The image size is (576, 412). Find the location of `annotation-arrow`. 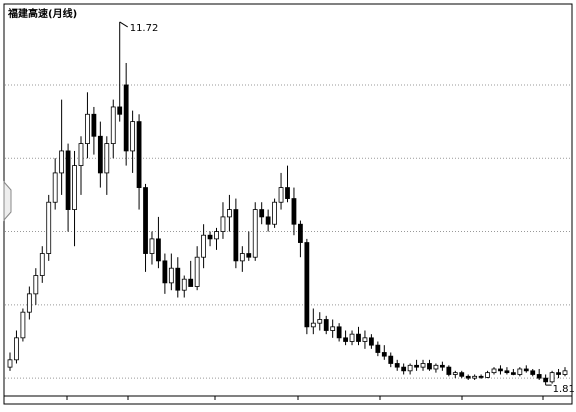

annotation-arrow is located at coordinates (123, 24).